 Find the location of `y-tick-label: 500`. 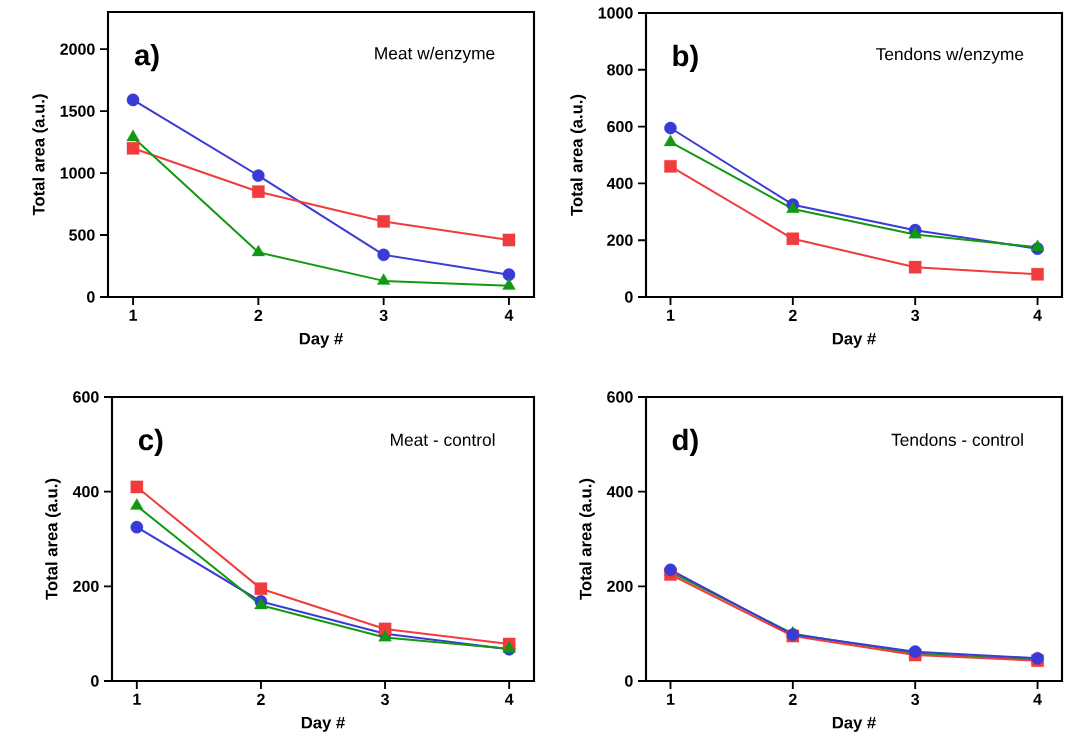

y-tick-label: 500 is located at coordinates (82, 235).